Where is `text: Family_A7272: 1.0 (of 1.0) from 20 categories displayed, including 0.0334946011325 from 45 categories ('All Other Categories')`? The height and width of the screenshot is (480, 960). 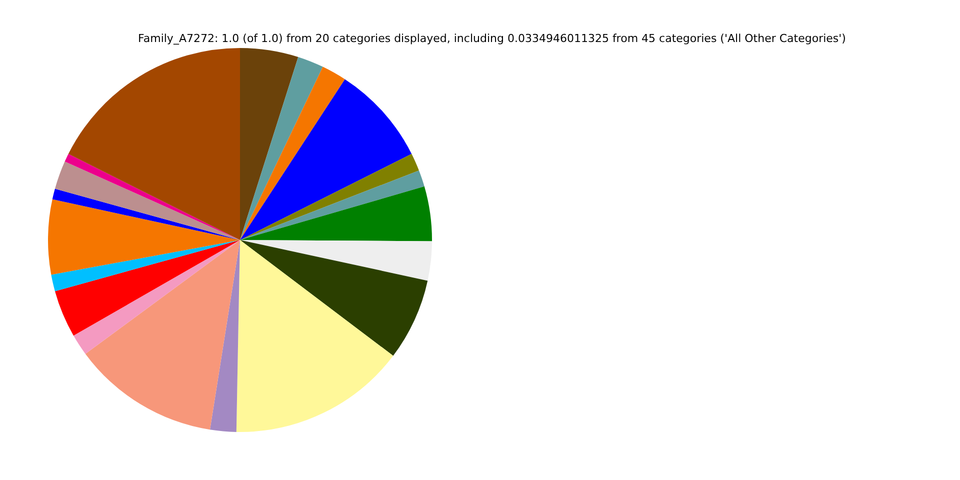 text: Family_A7272: 1.0 (of 1.0) from 20 categories displayed, including 0.0334946011325 from 45 categories ('All Other Categories') is located at coordinates (492, 38).